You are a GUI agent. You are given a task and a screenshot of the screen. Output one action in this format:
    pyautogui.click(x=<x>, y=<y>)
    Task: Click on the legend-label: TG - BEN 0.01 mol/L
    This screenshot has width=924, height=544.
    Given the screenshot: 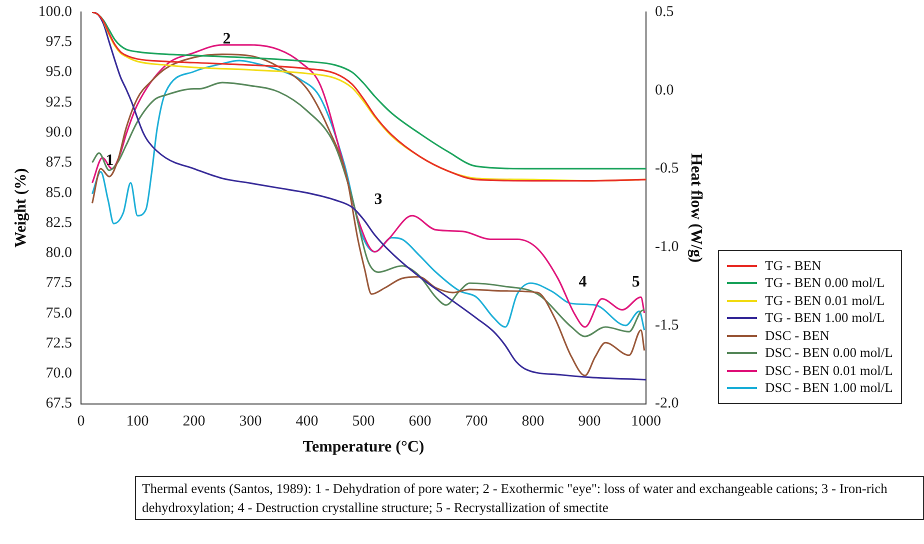 What is the action you would take?
    pyautogui.click(x=825, y=301)
    